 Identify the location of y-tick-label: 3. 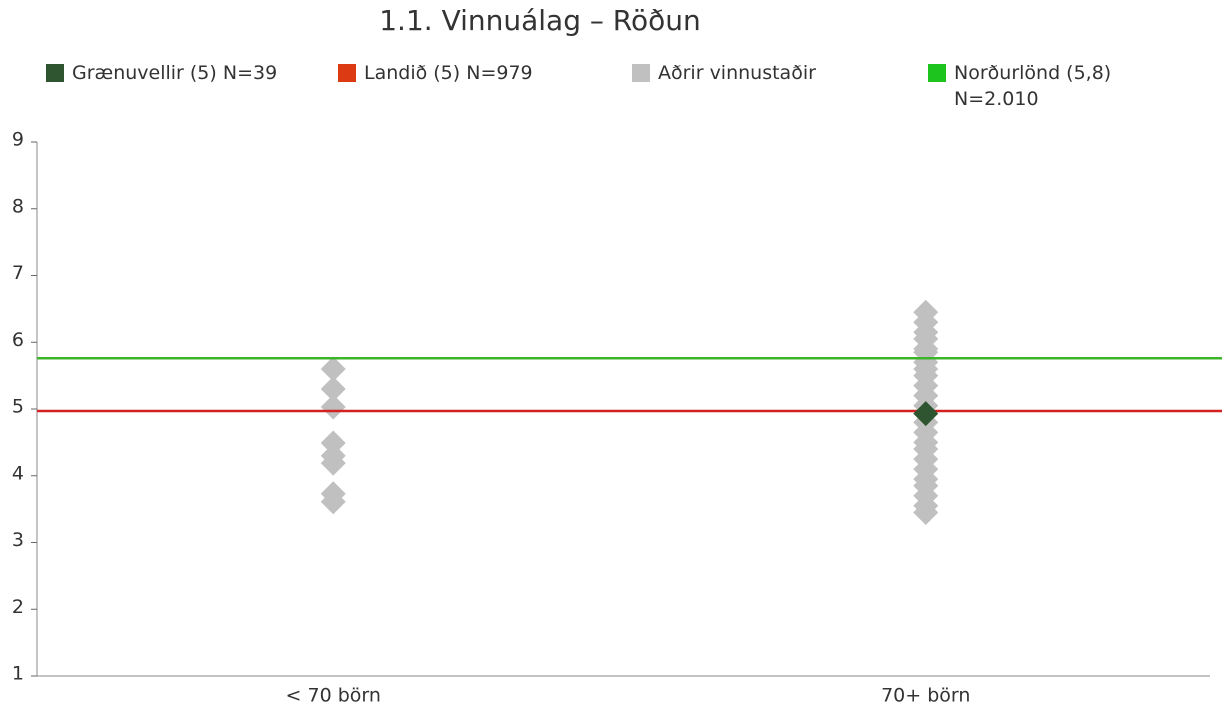
(18, 540).